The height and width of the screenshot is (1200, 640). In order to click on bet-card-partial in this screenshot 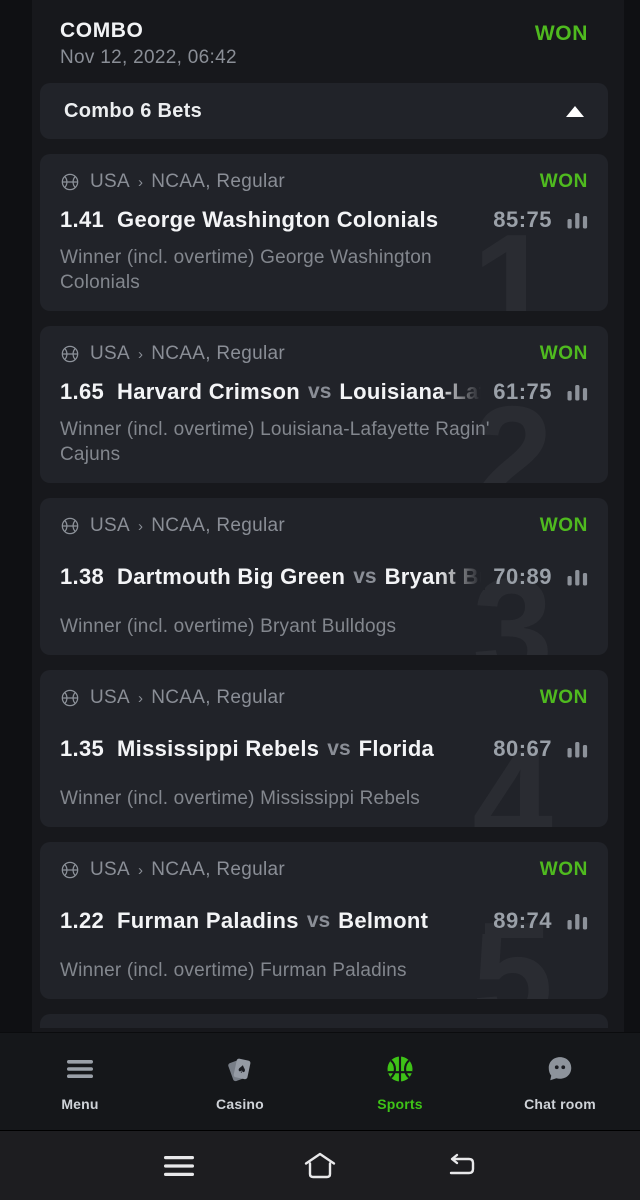, I will do `click(324, 1021)`.